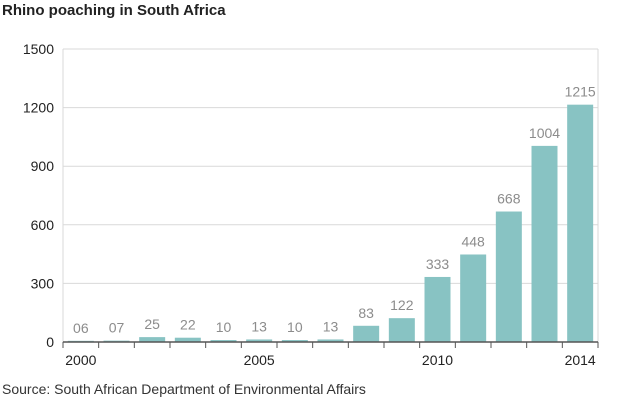  Describe the element at coordinates (402, 305) in the screenshot. I see `data-label: 122` at that location.